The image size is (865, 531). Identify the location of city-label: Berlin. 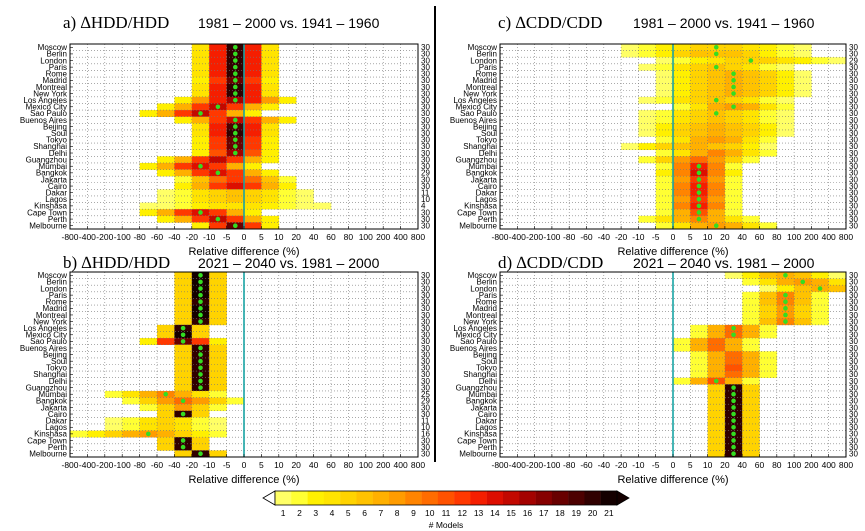
(57, 282).